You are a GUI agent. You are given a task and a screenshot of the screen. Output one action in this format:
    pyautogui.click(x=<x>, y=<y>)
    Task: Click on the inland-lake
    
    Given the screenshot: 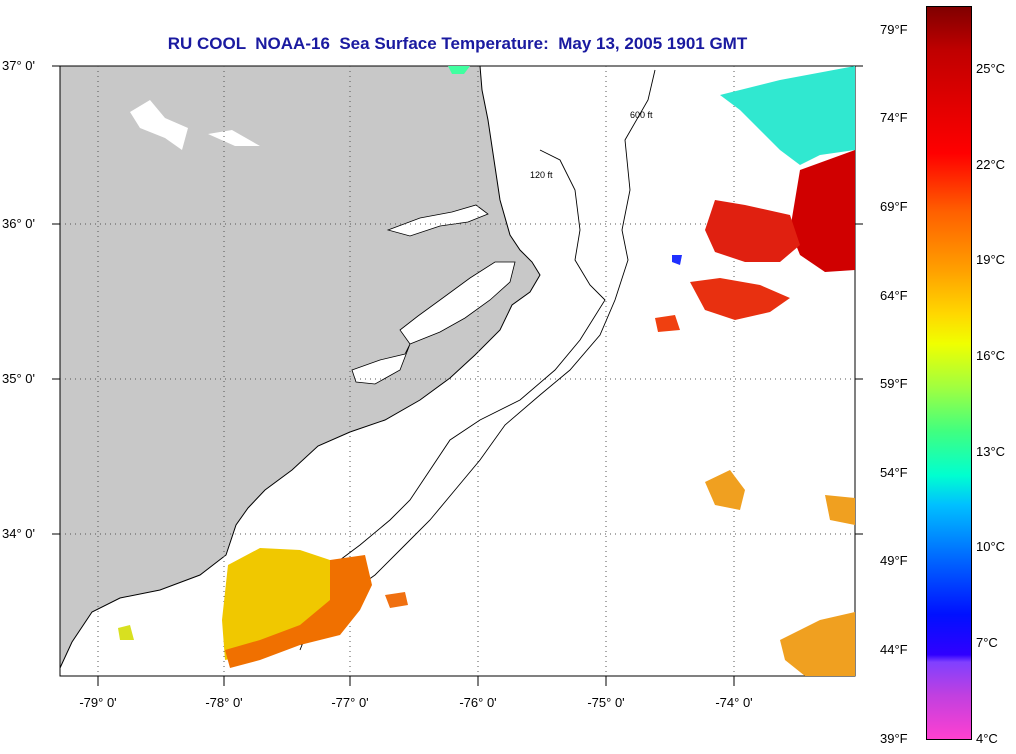 What is the action you would take?
    pyautogui.click(x=159, y=125)
    